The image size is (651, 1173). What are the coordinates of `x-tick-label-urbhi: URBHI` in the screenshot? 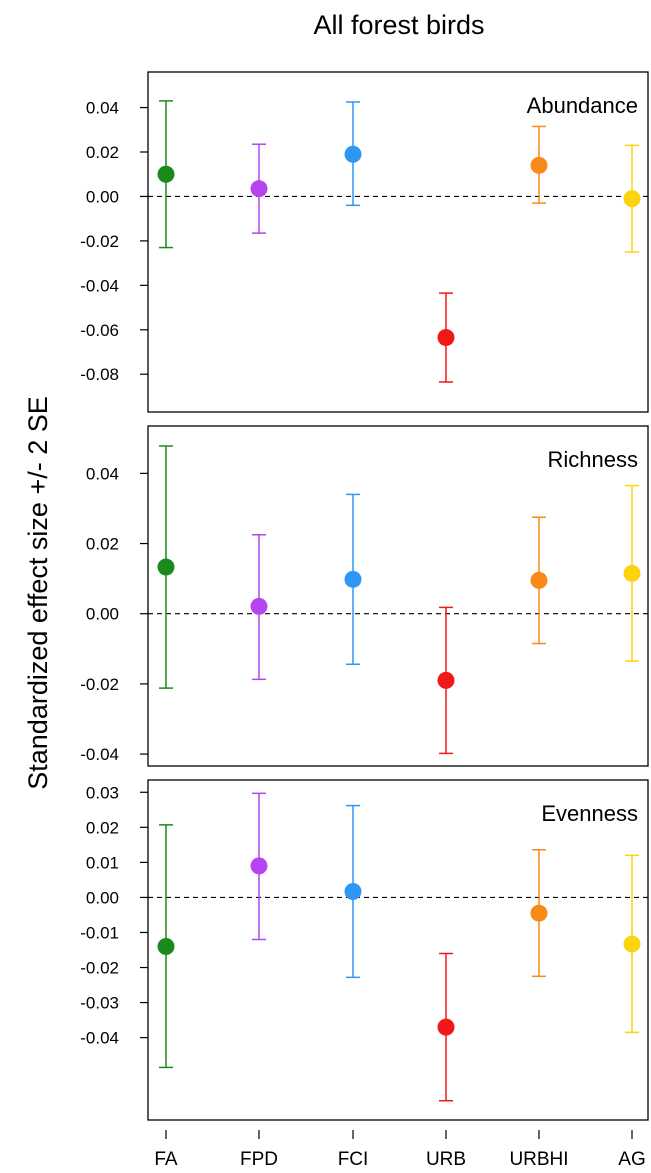 It's located at (538, 1159).